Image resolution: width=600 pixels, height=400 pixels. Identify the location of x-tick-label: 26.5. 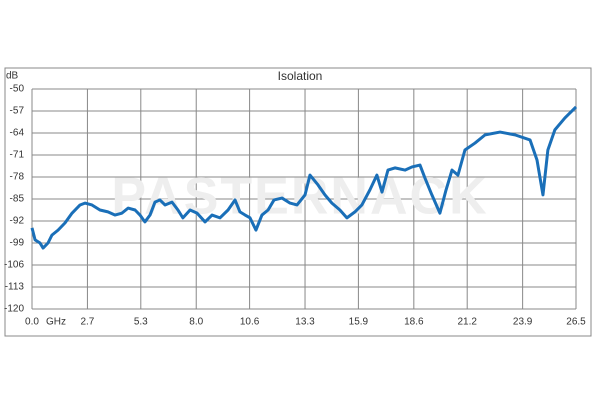
(576, 322).